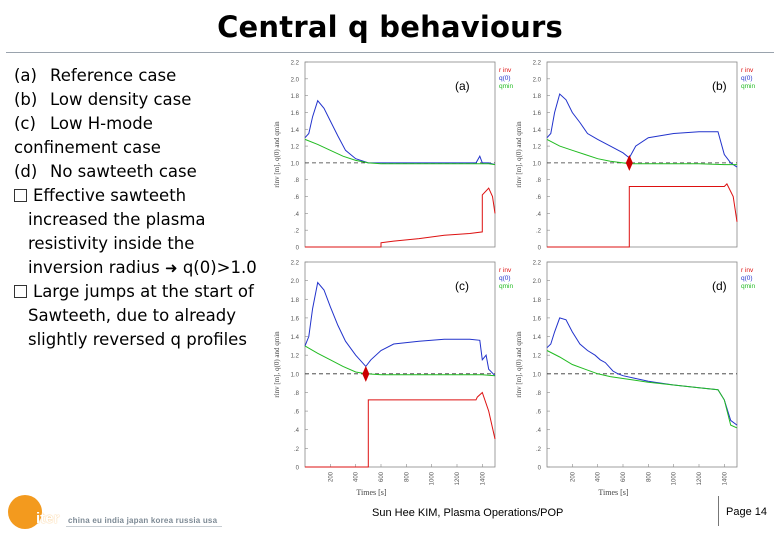  What do you see at coordinates (111, 243) in the screenshot?
I see `observation-1-line: resistivity inside the` at bounding box center [111, 243].